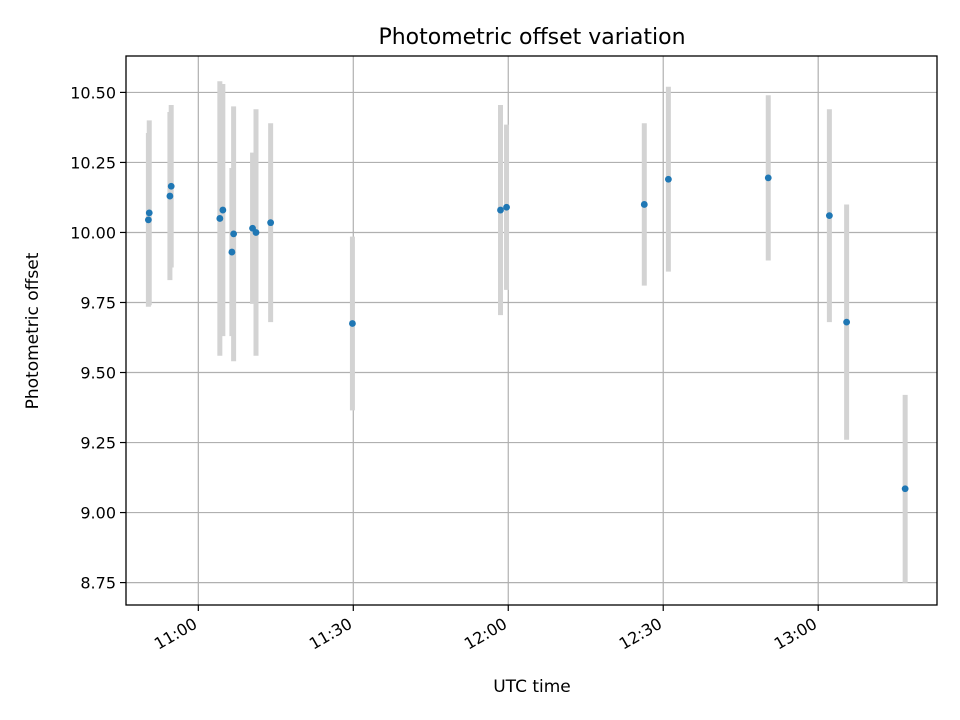 The width and height of the screenshot is (960, 720). What do you see at coordinates (98, 443) in the screenshot?
I see `y-tick-label: 9.25` at bounding box center [98, 443].